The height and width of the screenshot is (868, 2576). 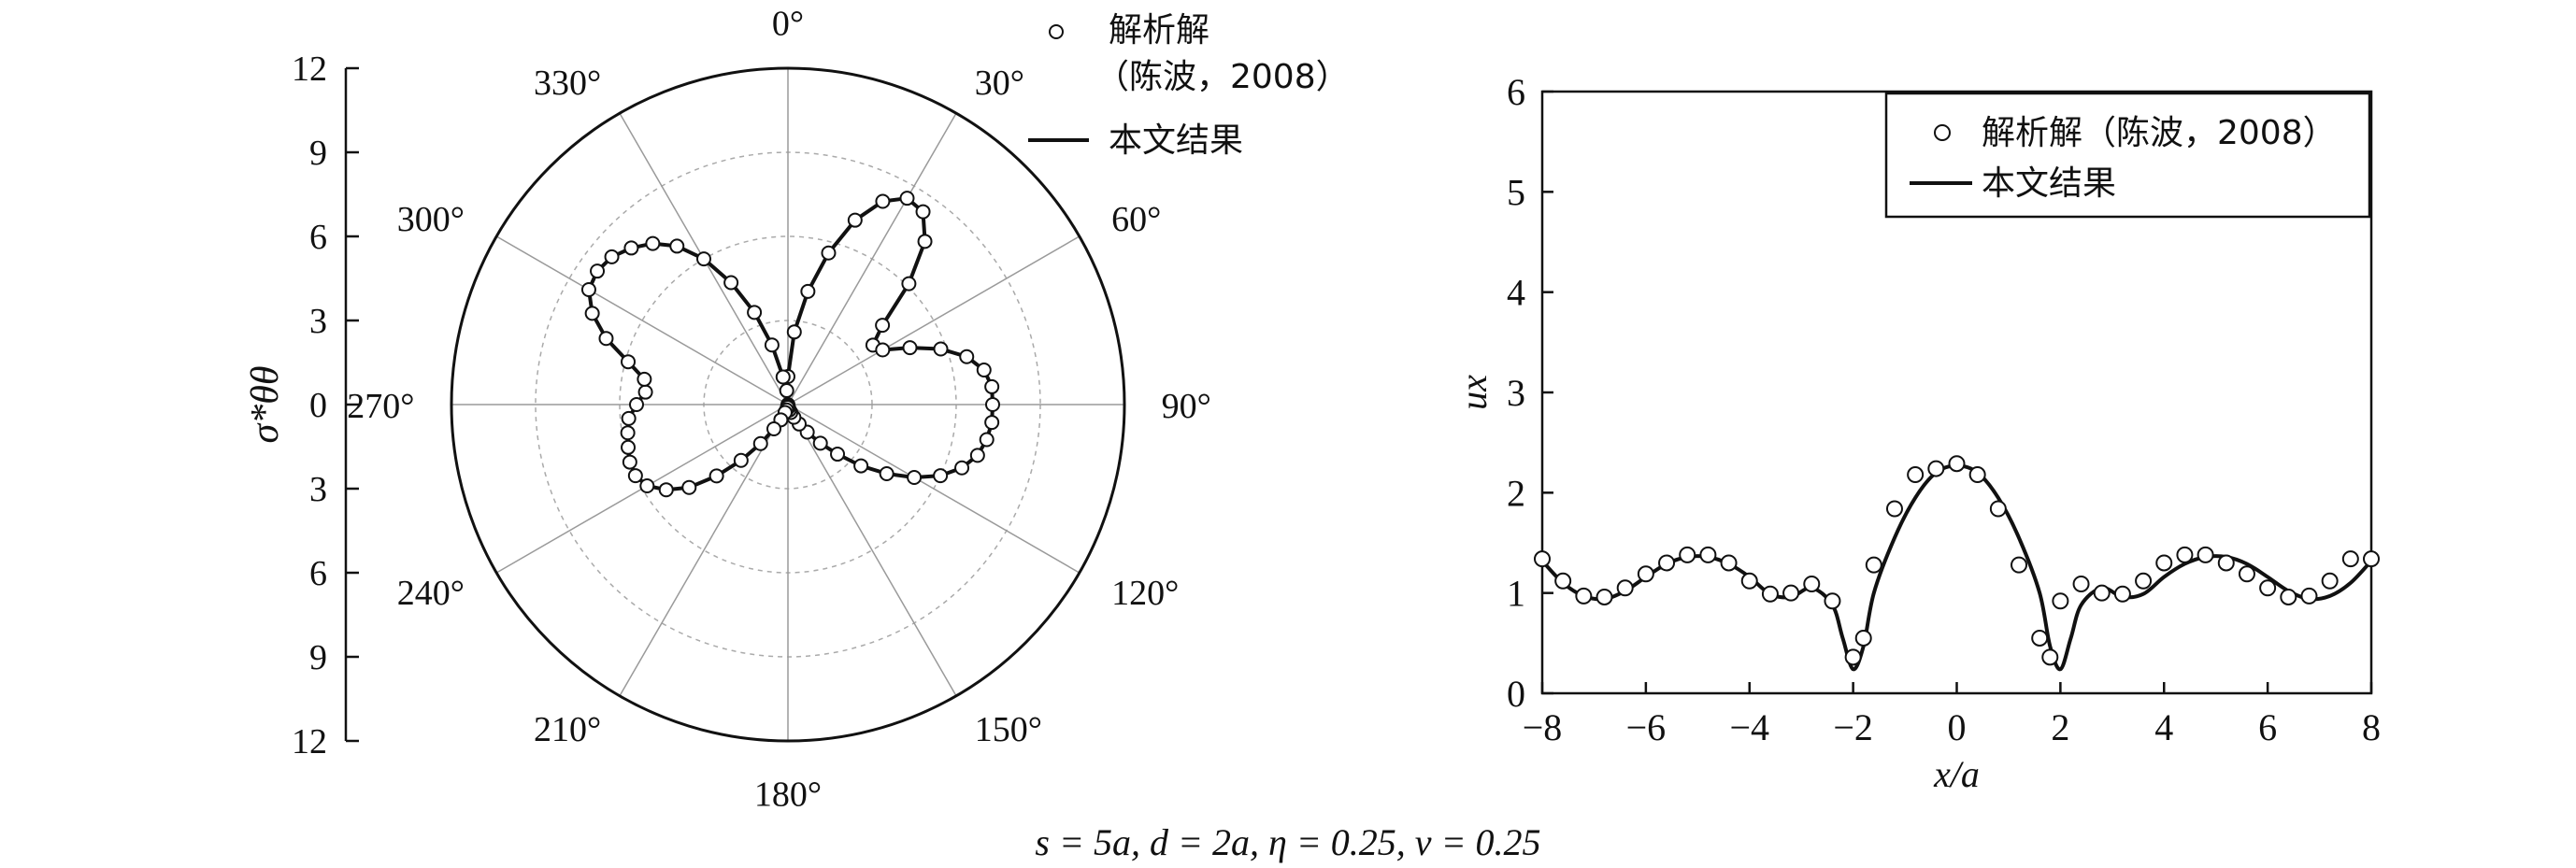 I want to click on y-axis-label: ux, so click(x=1474, y=392).